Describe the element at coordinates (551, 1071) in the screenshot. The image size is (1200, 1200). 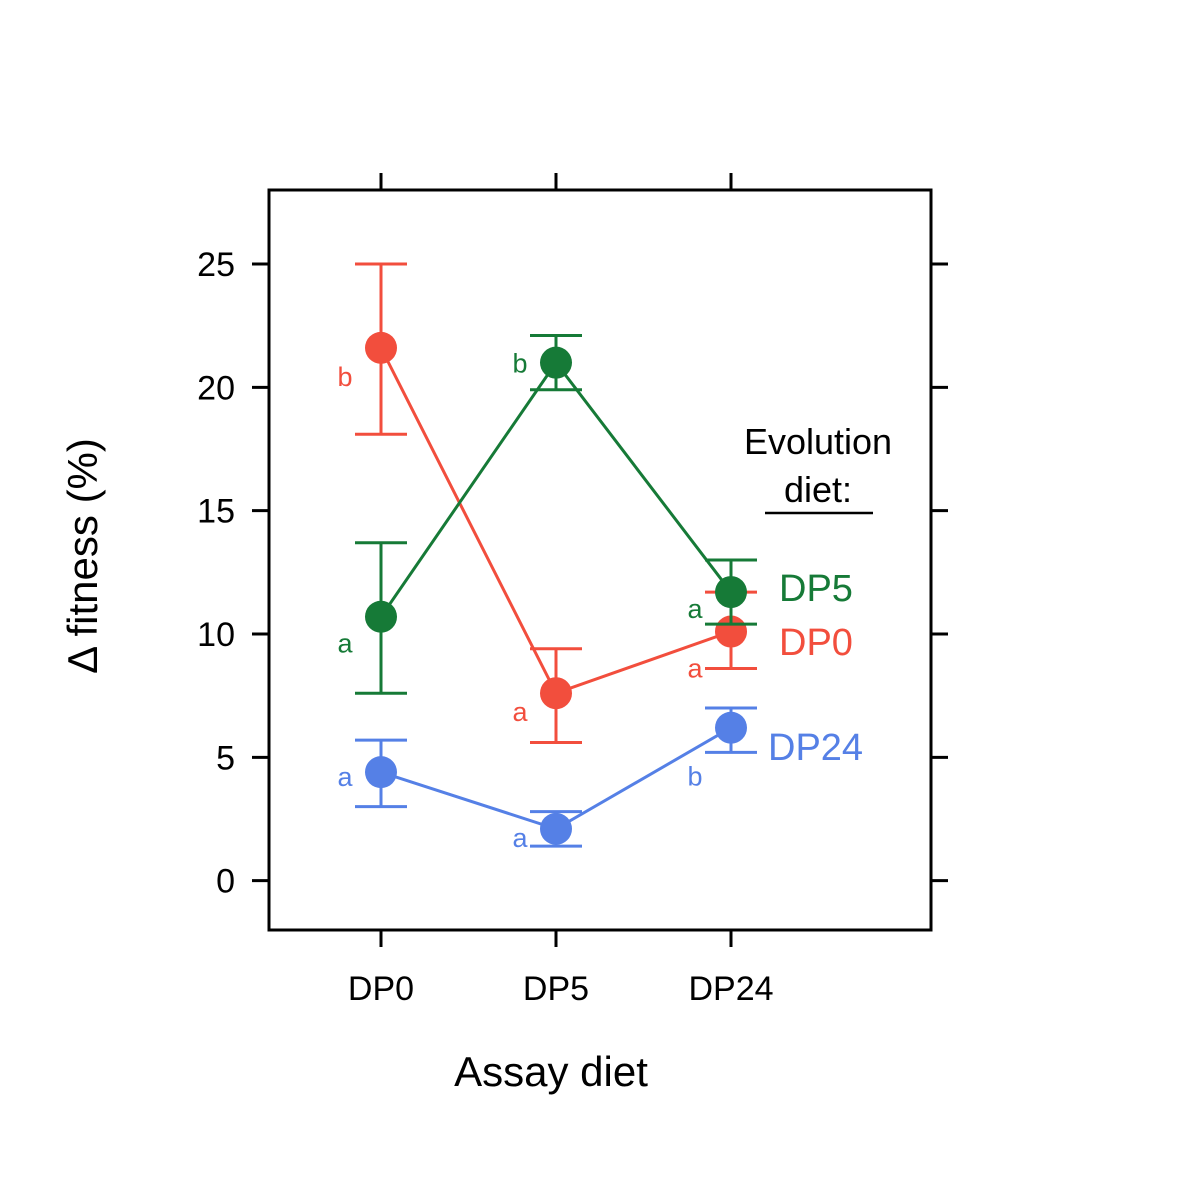
I see `x-axis-title: Assay diet` at that location.